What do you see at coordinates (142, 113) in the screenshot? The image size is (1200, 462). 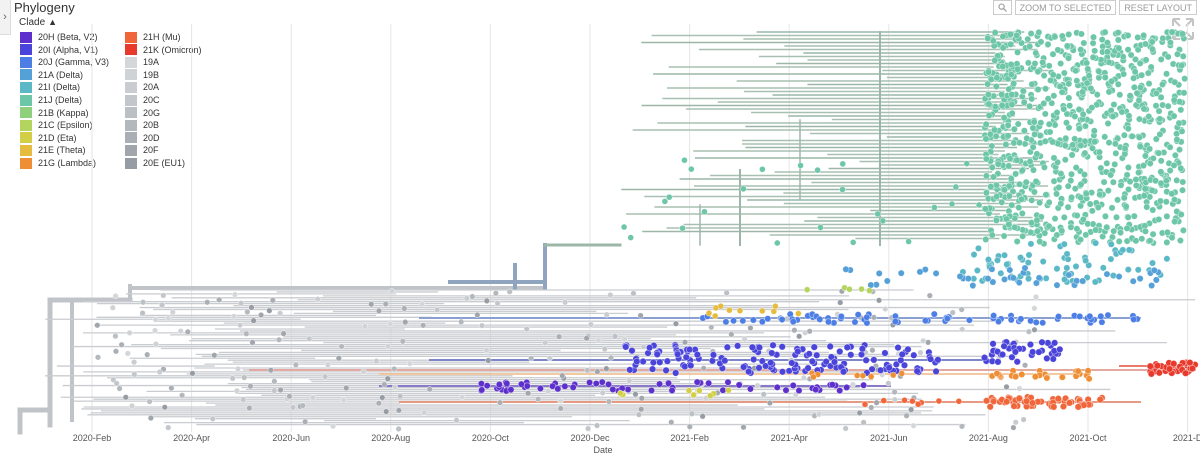 I see `legend-item: 20G` at bounding box center [142, 113].